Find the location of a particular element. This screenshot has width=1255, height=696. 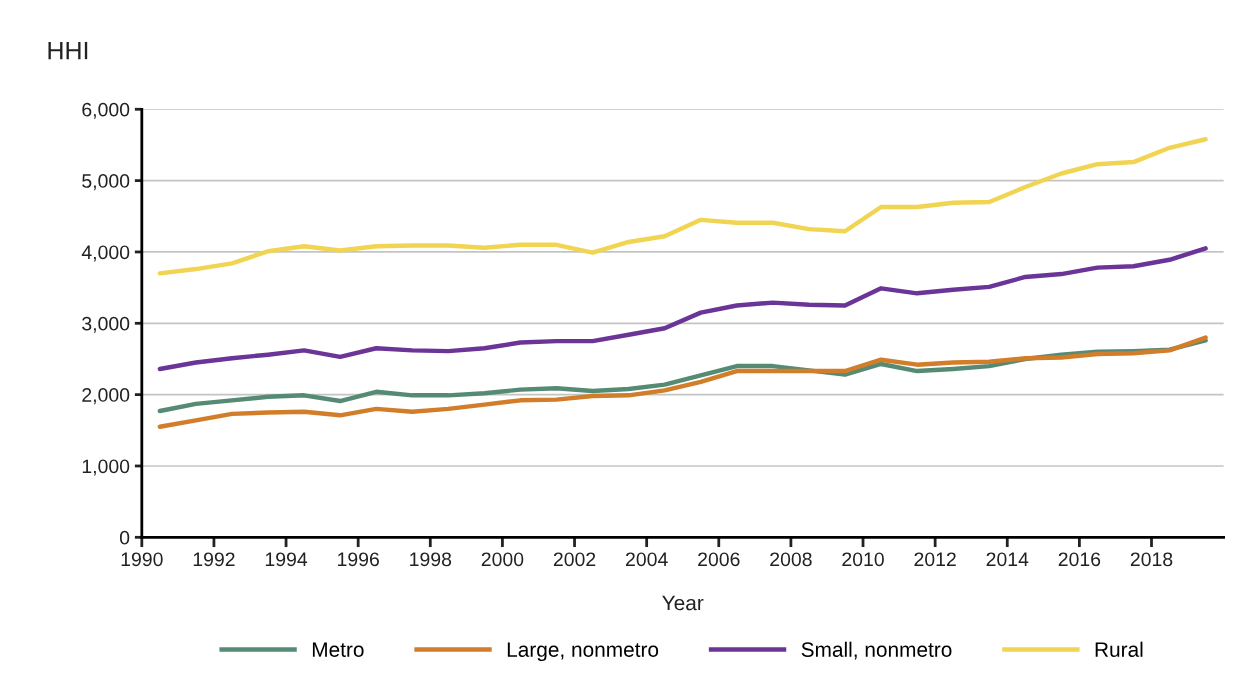

y-tick-label: 2,000 is located at coordinates (106, 396).